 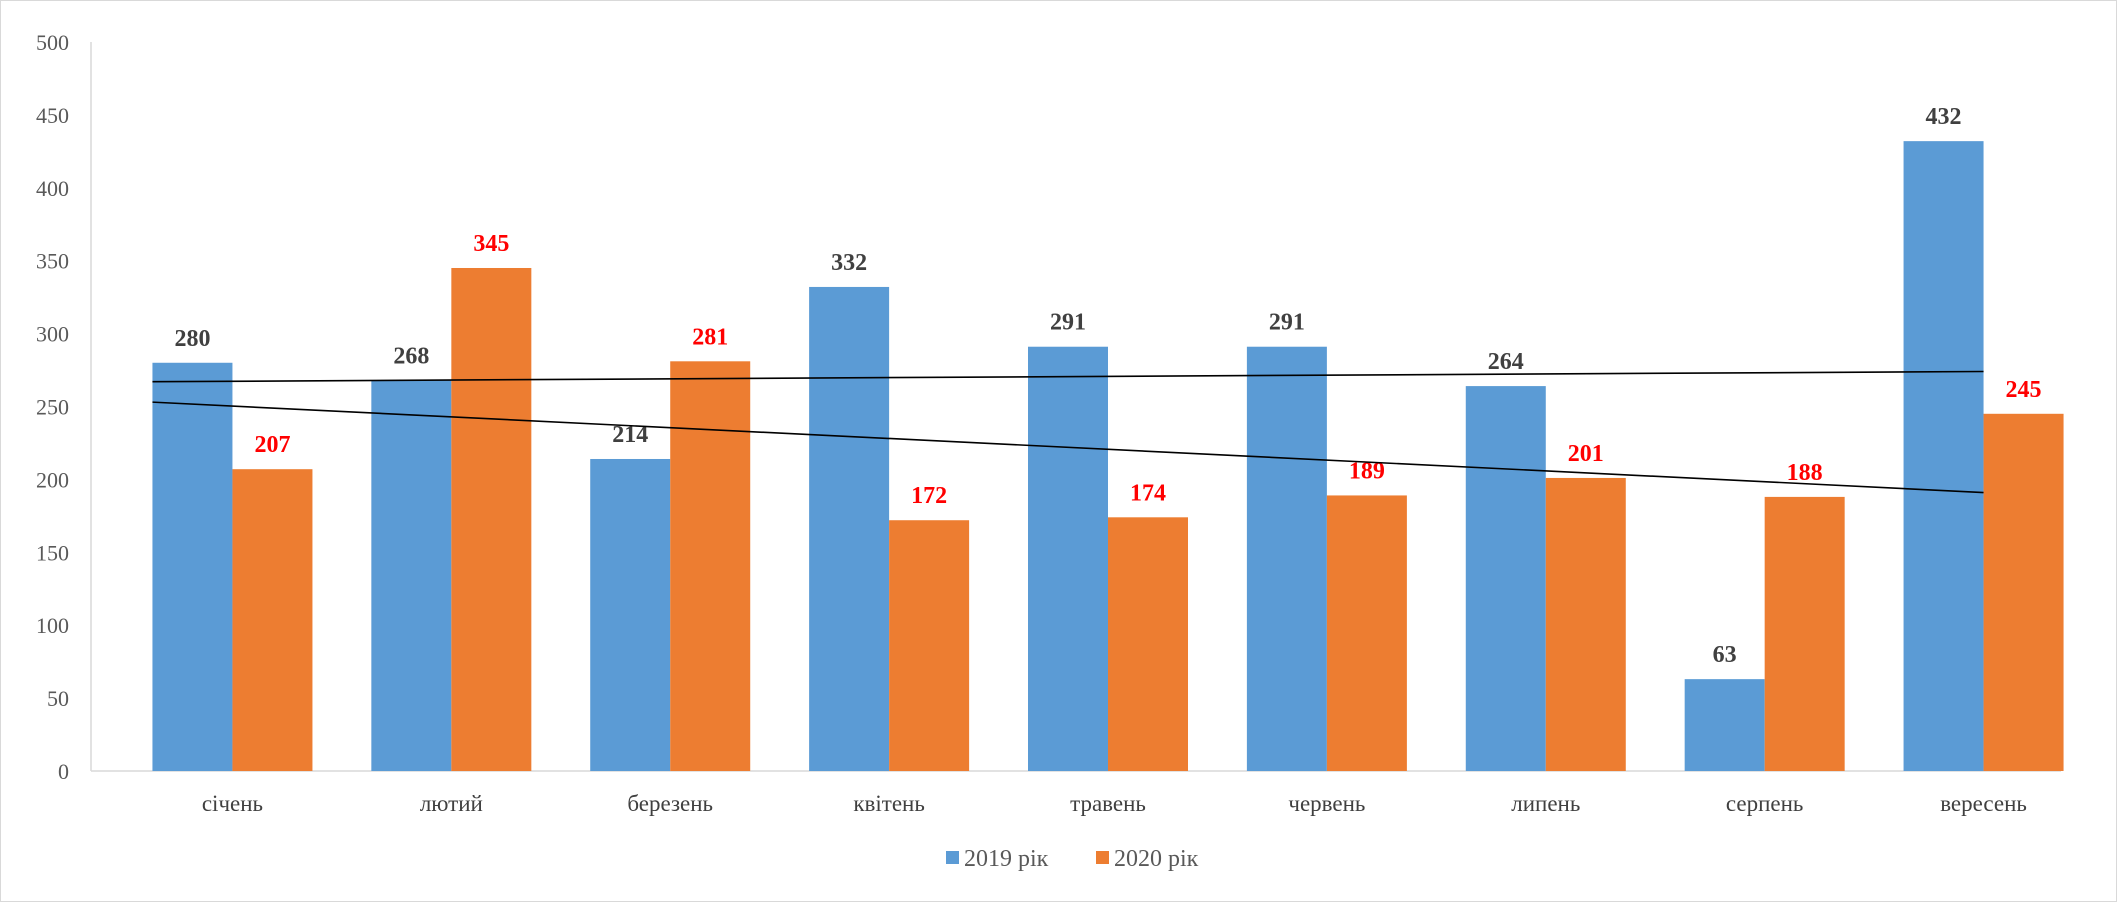 What do you see at coordinates (1108, 803) in the screenshot?
I see `x-tick-label: травень` at bounding box center [1108, 803].